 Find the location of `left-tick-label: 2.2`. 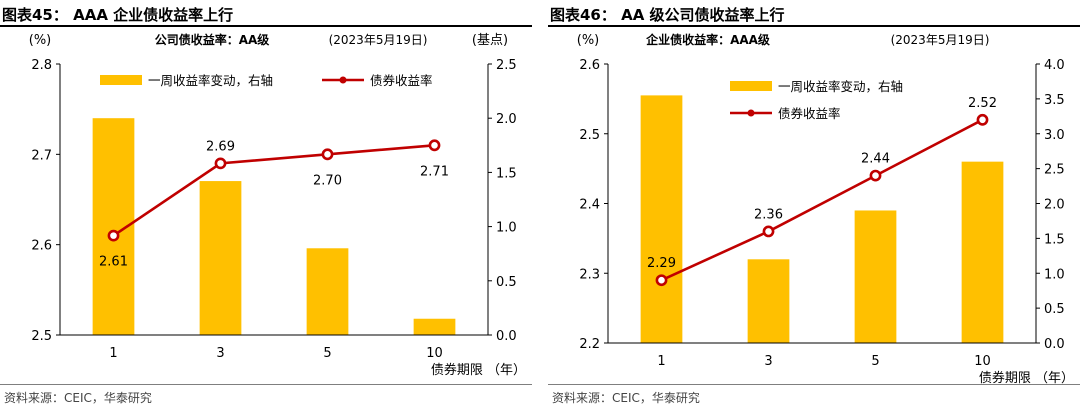

left-tick-label: 2.2 is located at coordinates (589, 344).